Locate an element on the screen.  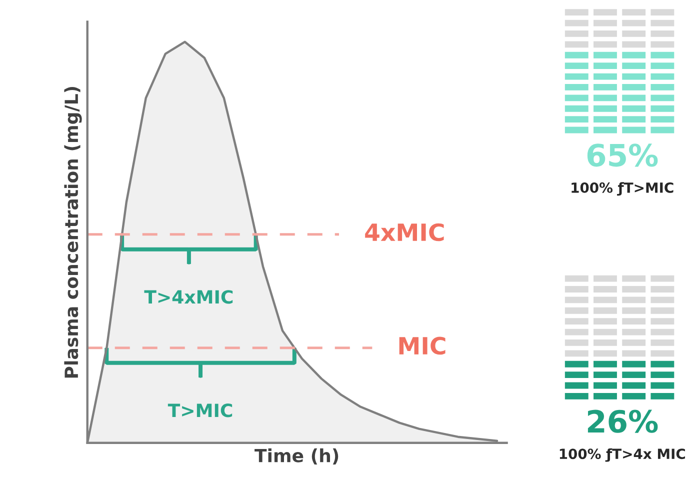
y-axis-title: Plasma concentration (mg/L) is located at coordinates (73, 232).